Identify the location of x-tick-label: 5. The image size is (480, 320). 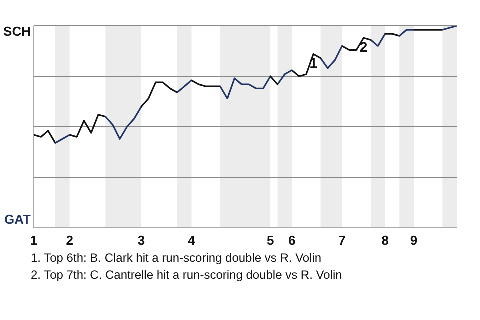
(270, 240).